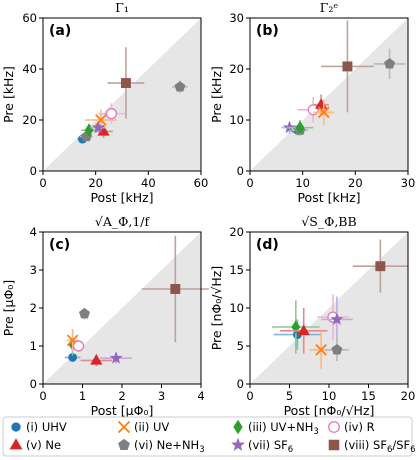 The image size is (416, 460). I want to click on legend-label: (vi) Ne+NH3, so click(169, 446).